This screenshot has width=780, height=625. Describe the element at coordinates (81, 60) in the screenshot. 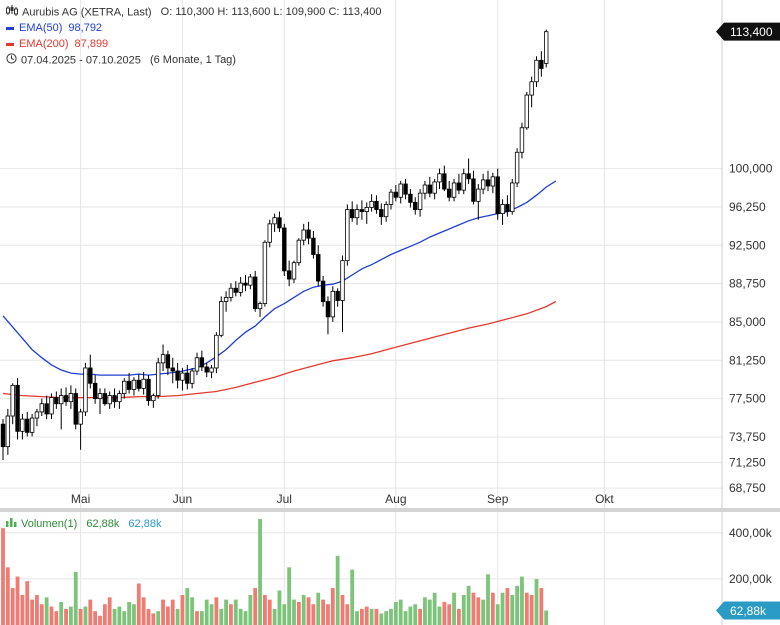

I see `date-range: 07.04.2025 - 07.10.2025` at that location.